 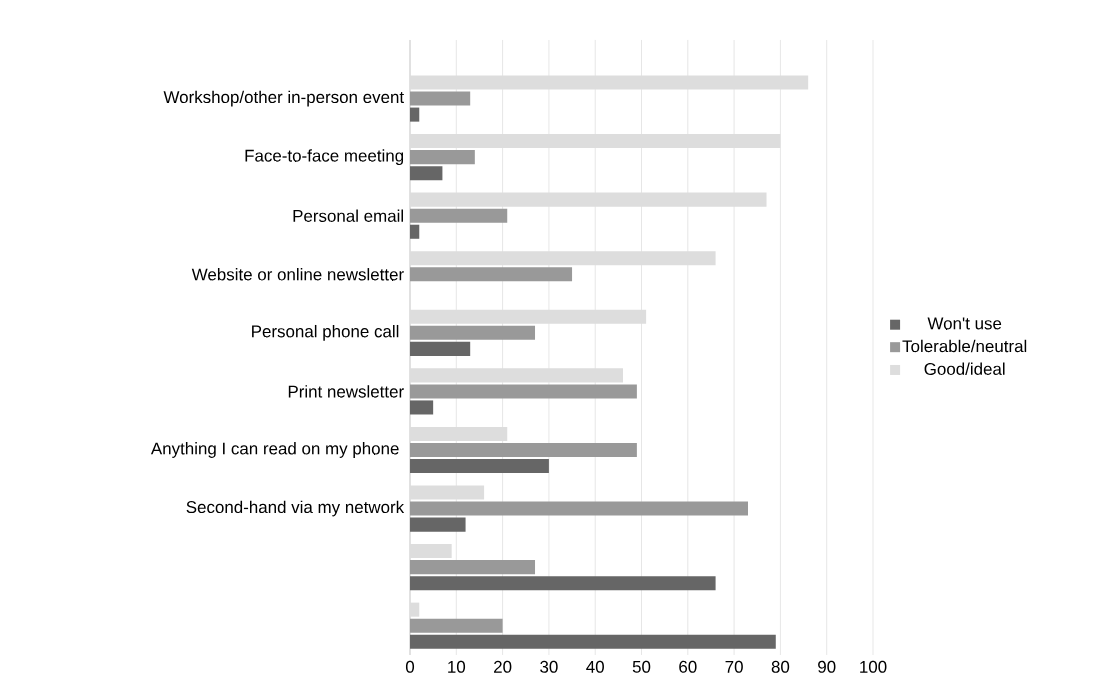 What do you see at coordinates (346, 391) in the screenshot?
I see `y-tick-label: Print newsletter` at bounding box center [346, 391].